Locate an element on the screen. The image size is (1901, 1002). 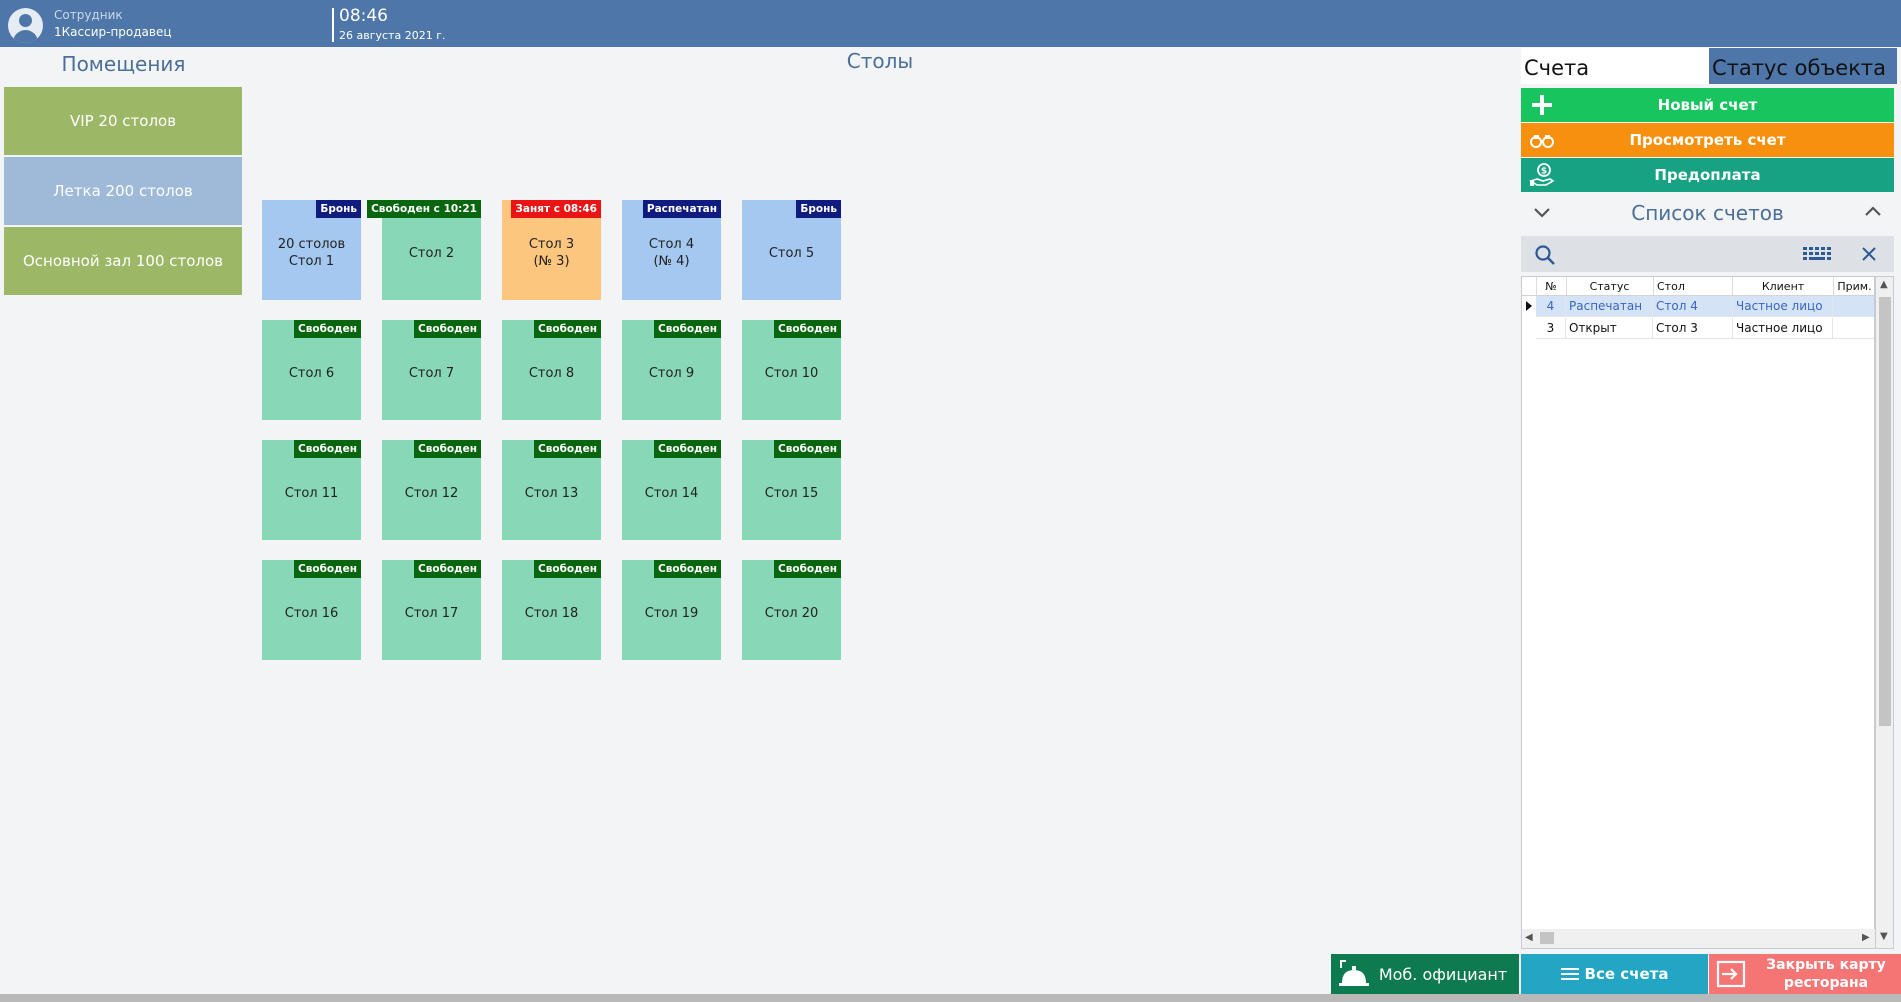
mobile-waiter-label: Моб. официант is located at coordinates (1443, 974).